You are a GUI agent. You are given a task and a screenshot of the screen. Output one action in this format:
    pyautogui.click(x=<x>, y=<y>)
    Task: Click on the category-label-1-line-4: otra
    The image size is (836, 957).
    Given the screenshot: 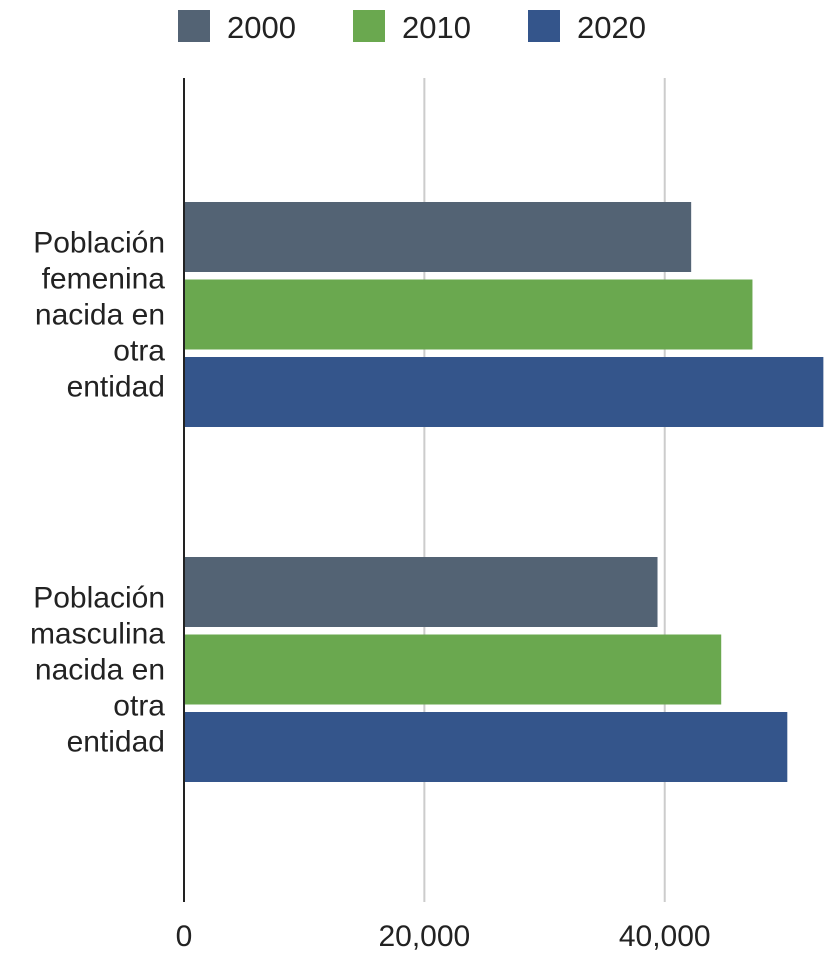 What is the action you would take?
    pyautogui.click(x=139, y=351)
    